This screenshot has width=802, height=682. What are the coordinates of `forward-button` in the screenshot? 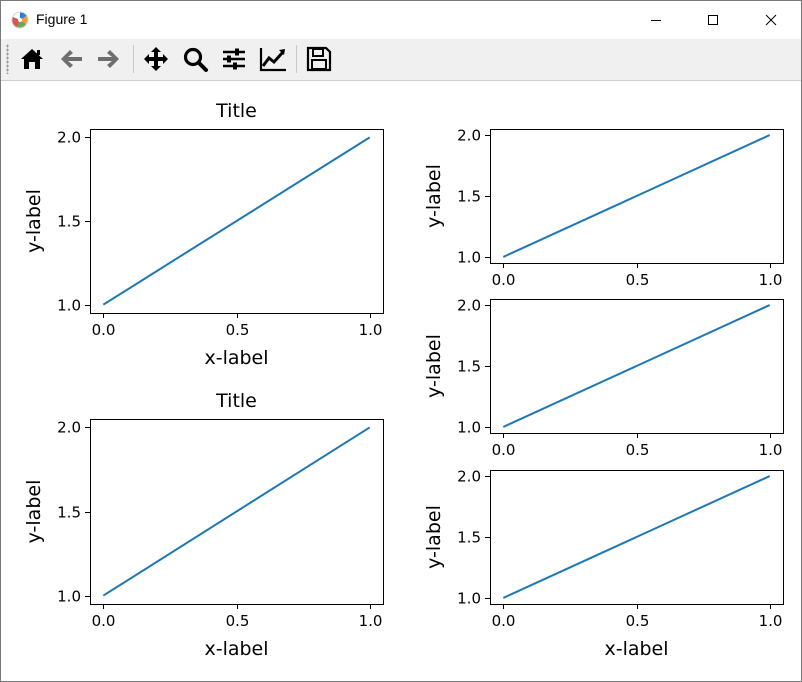 It's located at (109, 59).